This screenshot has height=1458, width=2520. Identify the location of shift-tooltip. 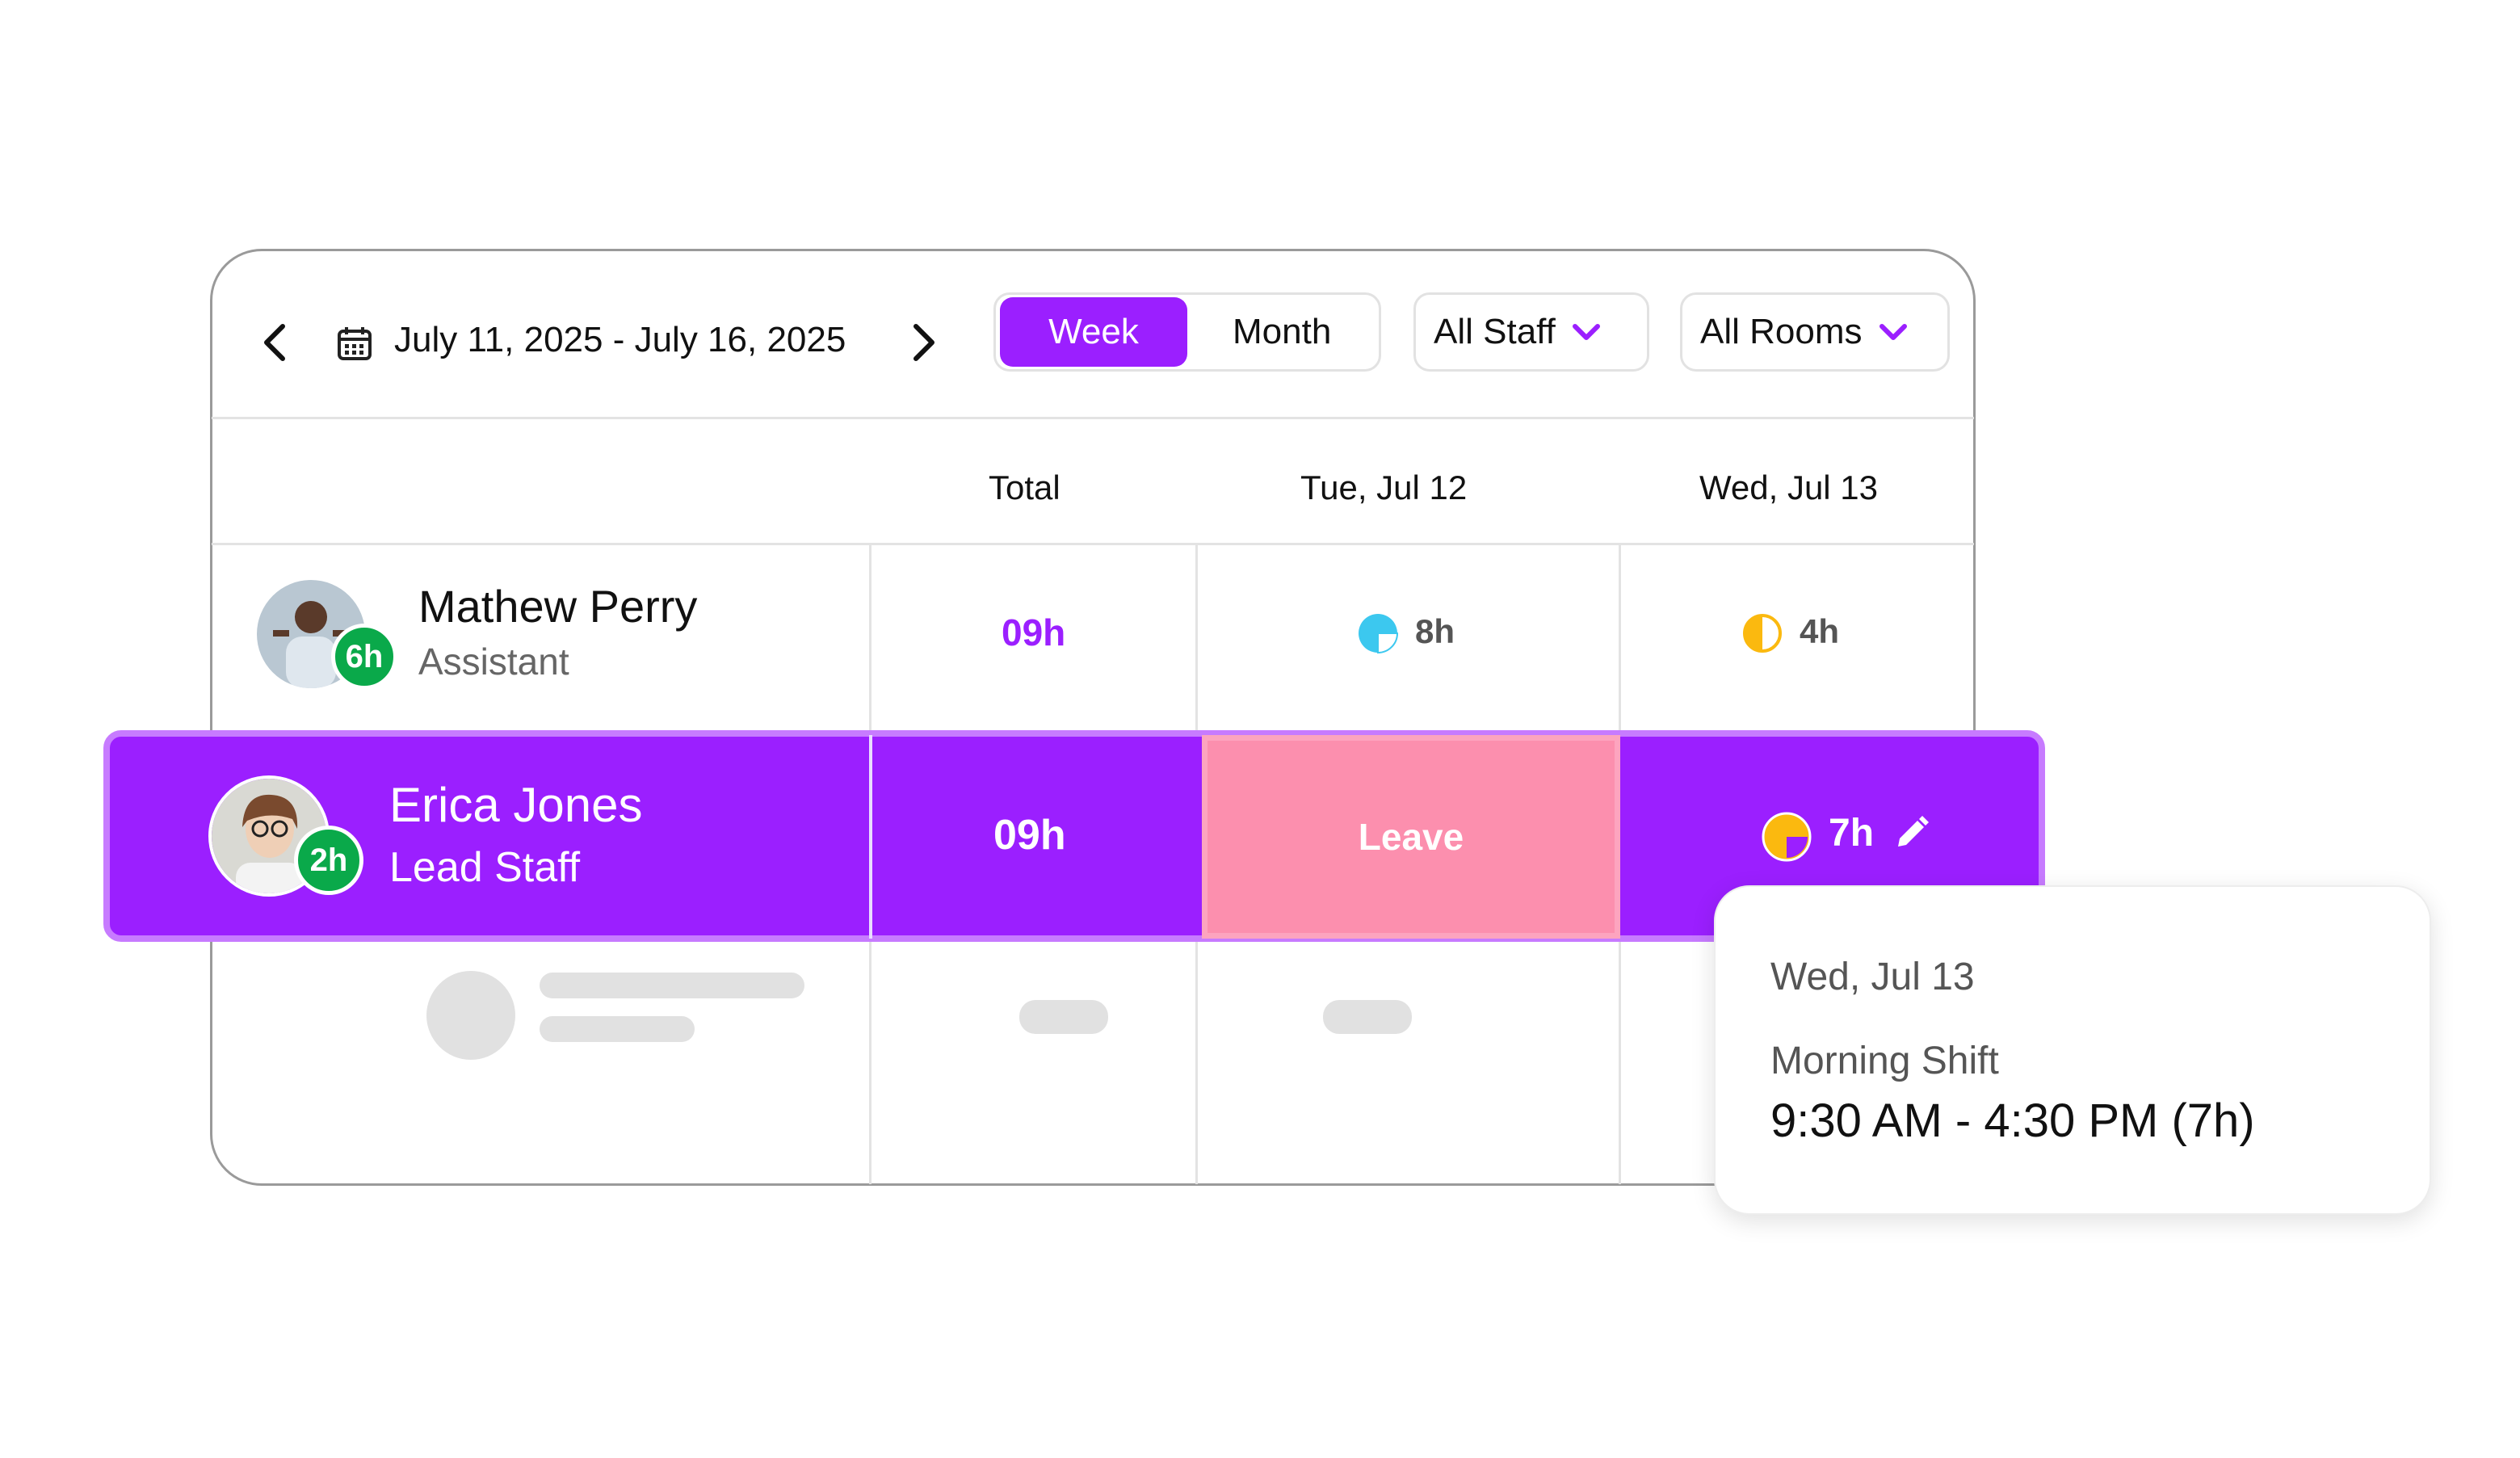
(2073, 1050).